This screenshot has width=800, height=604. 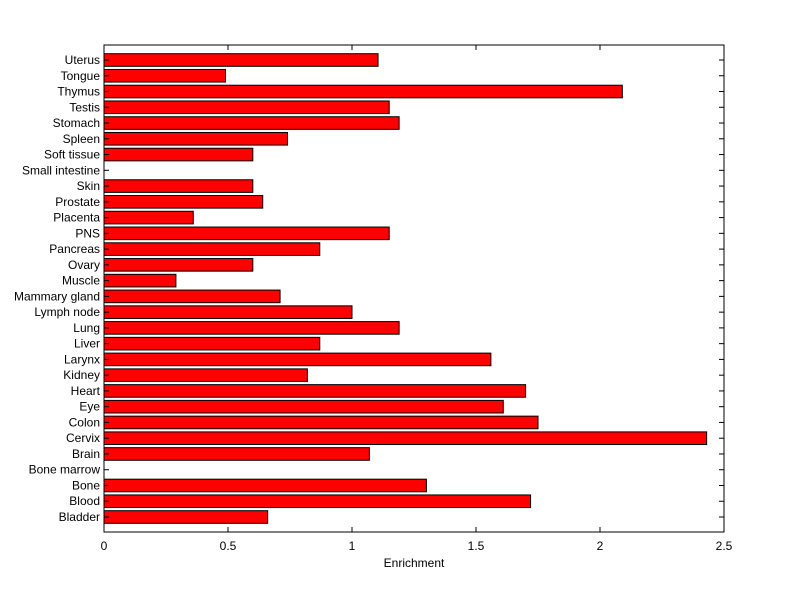 What do you see at coordinates (57, 296) in the screenshot?
I see `y-tick-label: Mammary gland` at bounding box center [57, 296].